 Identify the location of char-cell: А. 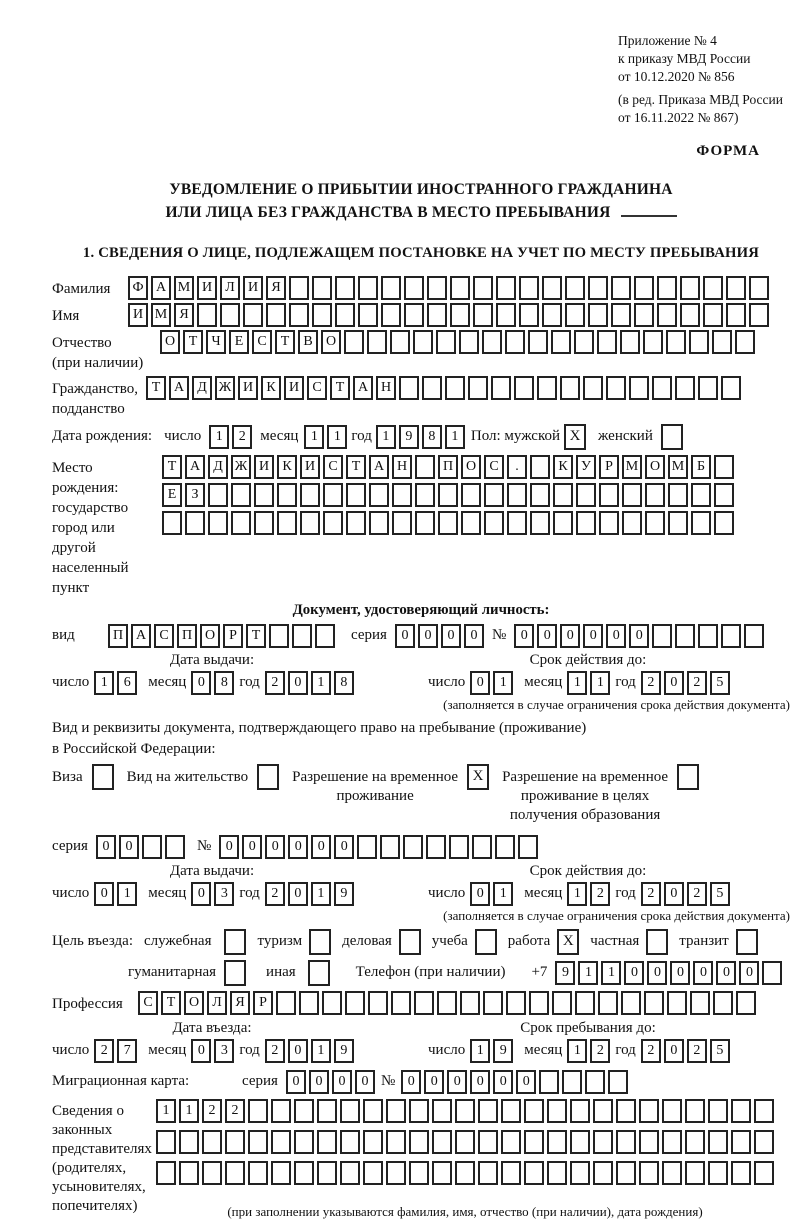
(161, 287).